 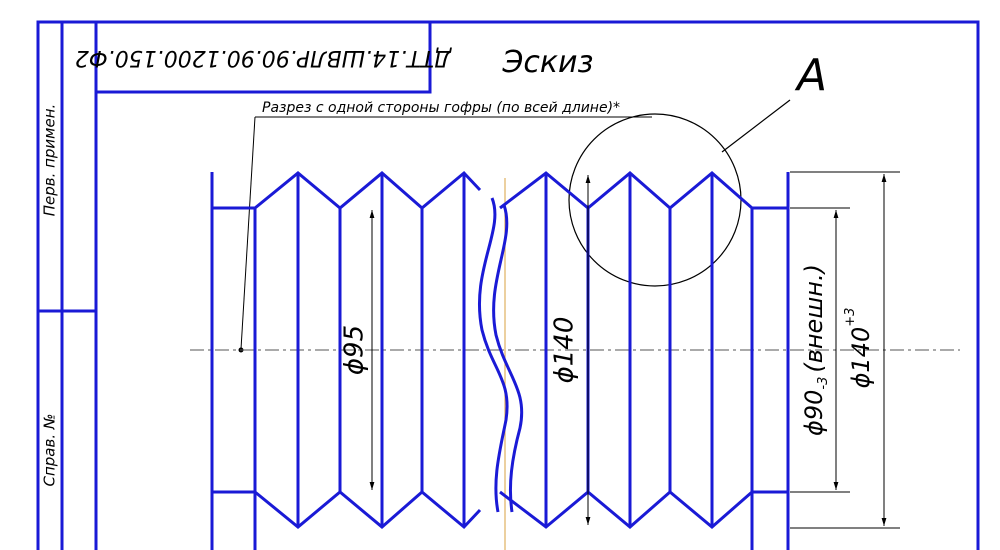 I want to click on stamp-block: ДТТ.14.ШВЛР.90.90.1200.150.Ф2, so click(x=263, y=57).